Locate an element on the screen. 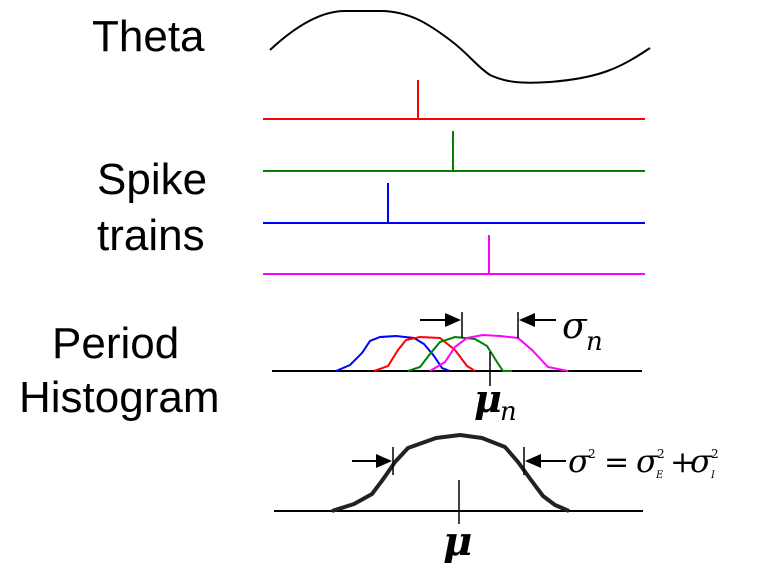 The width and height of the screenshot is (774, 563). mu-n-symbol: μ is located at coordinates (488, 398).